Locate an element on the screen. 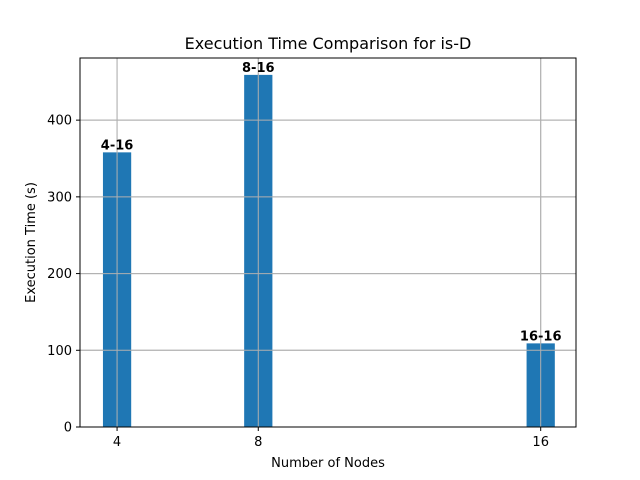 The width and height of the screenshot is (640, 480). y-tick-label: 400 is located at coordinates (59, 121).